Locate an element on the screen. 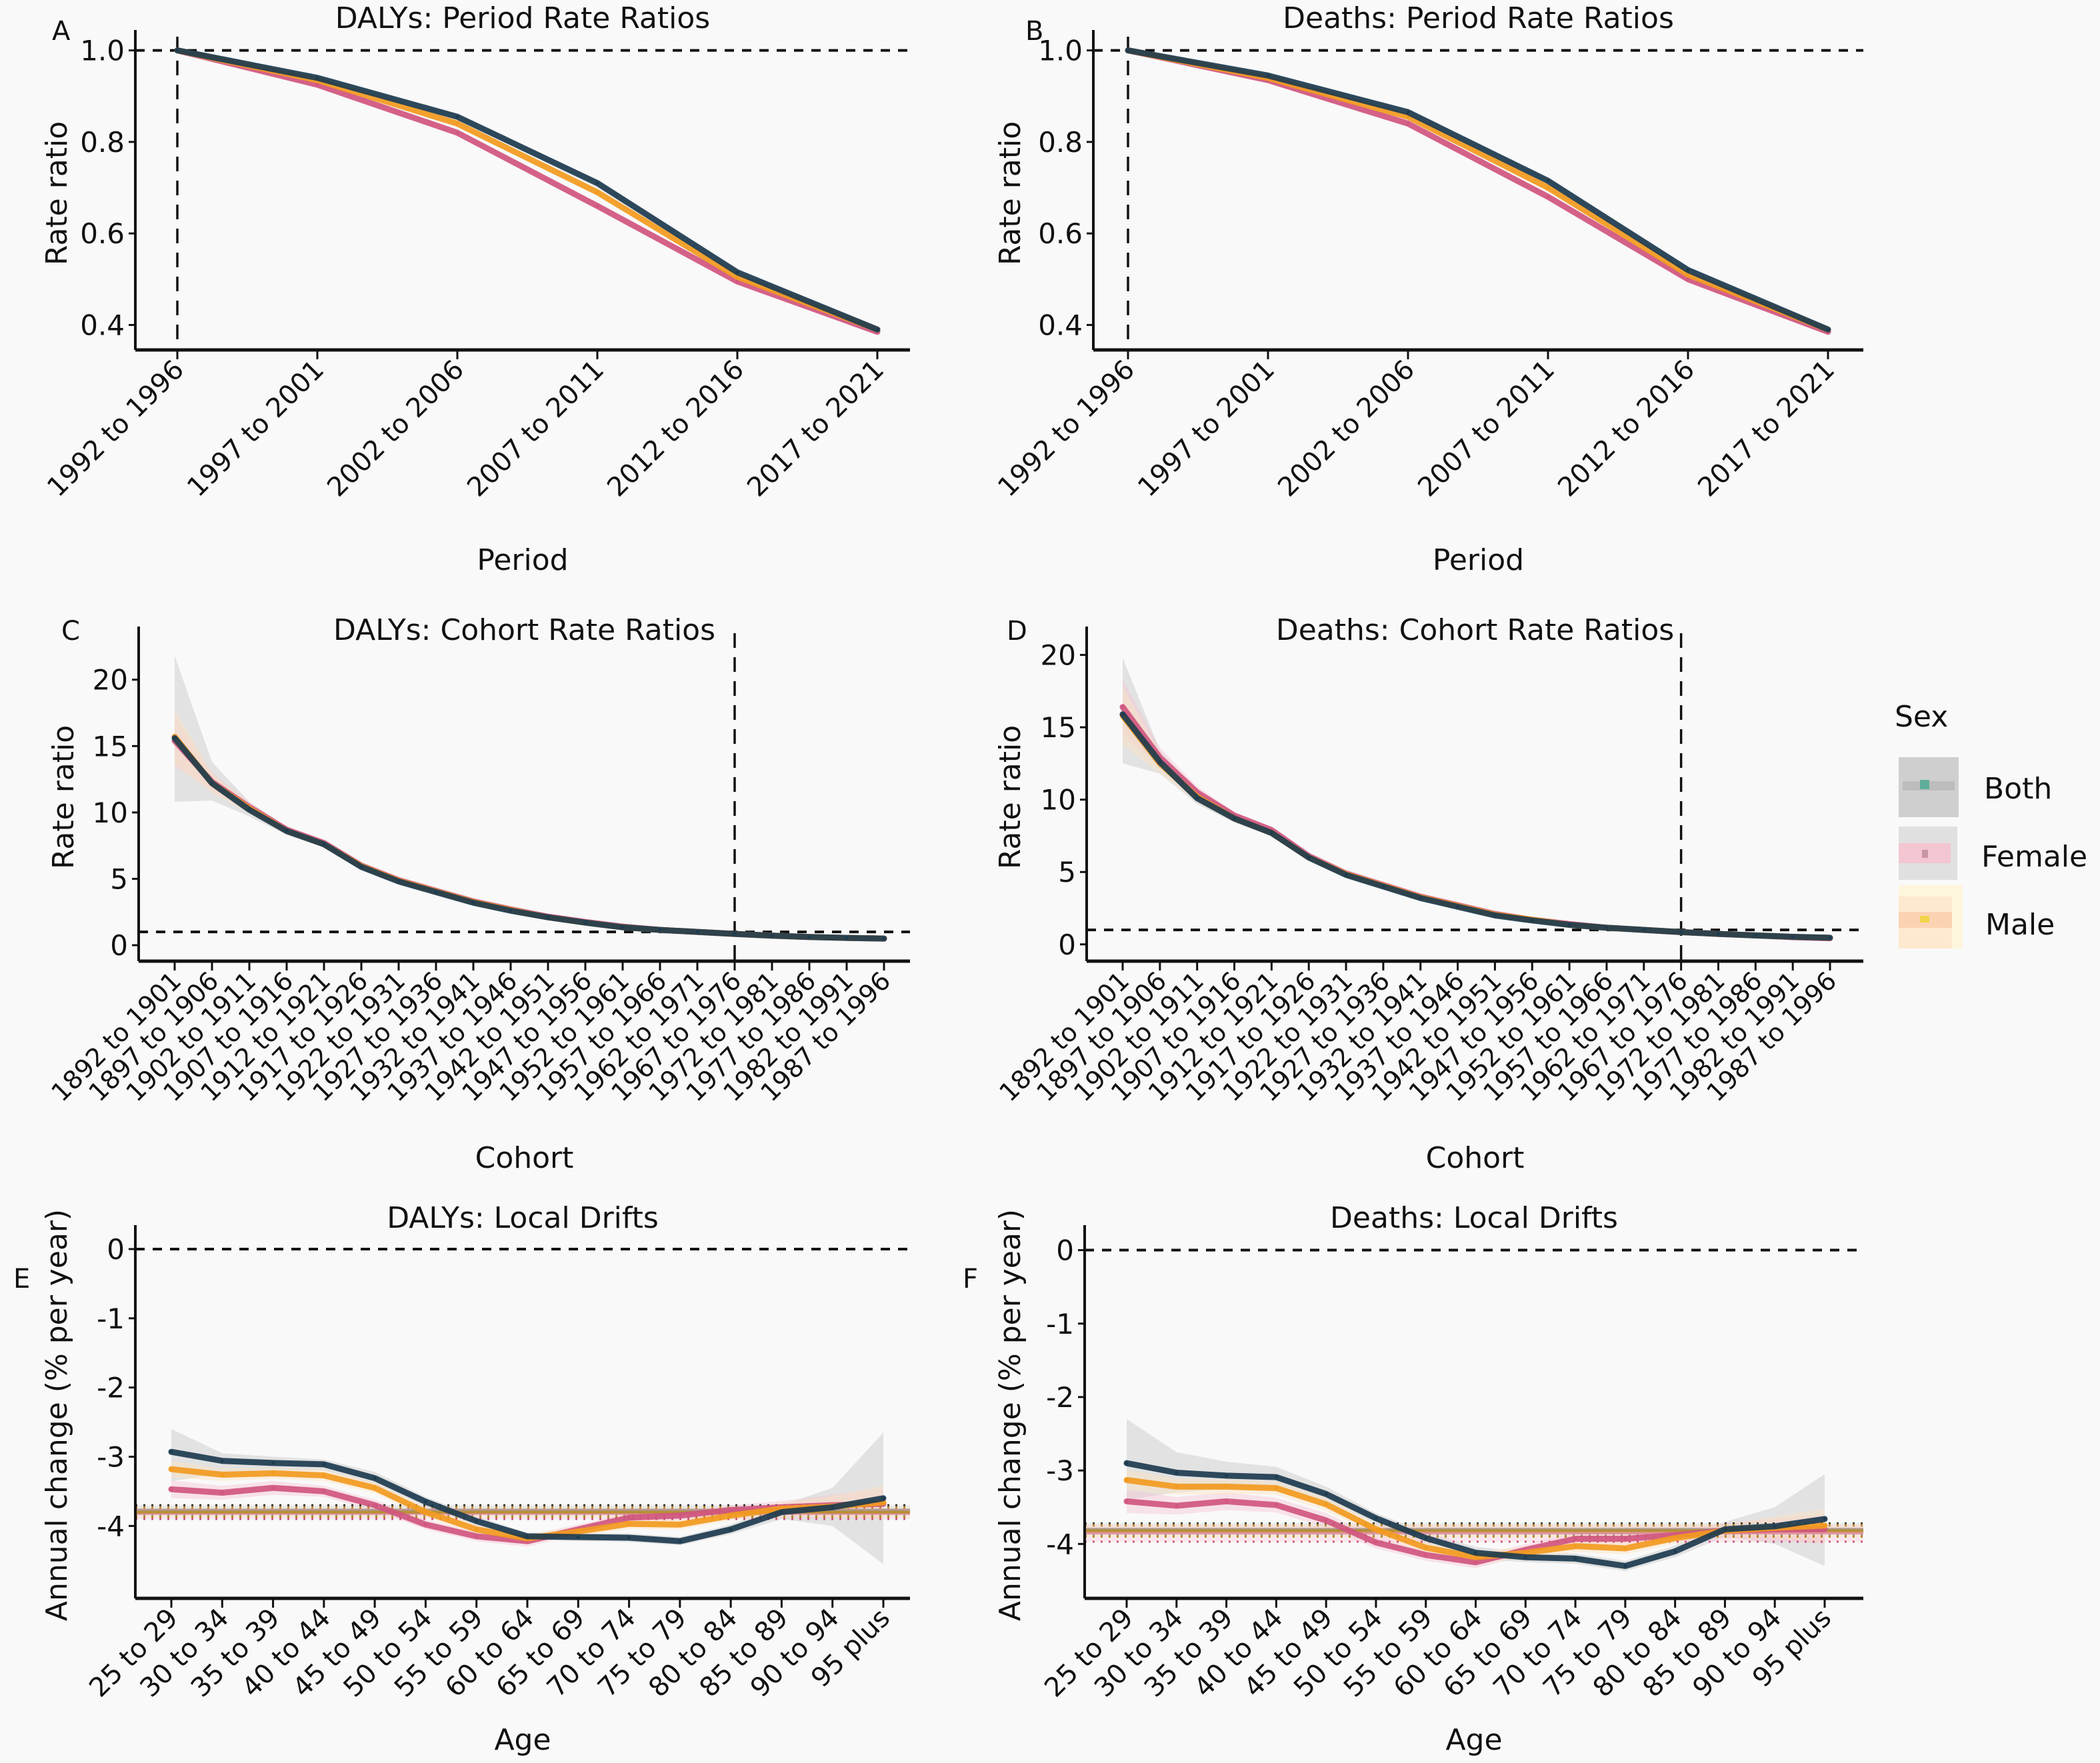 The height and width of the screenshot is (1763, 2100). y-tick-label: -3 is located at coordinates (111, 1457).